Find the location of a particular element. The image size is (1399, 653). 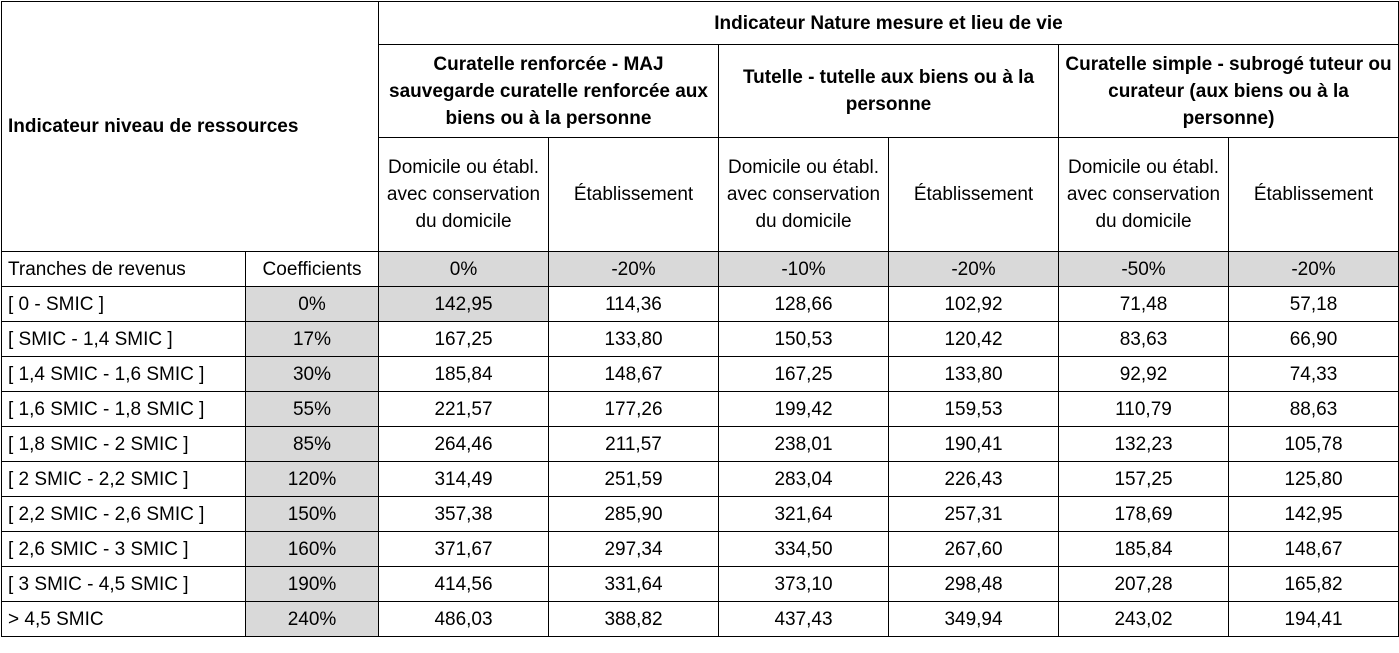

value-cell: 190,41 is located at coordinates (973, 444).